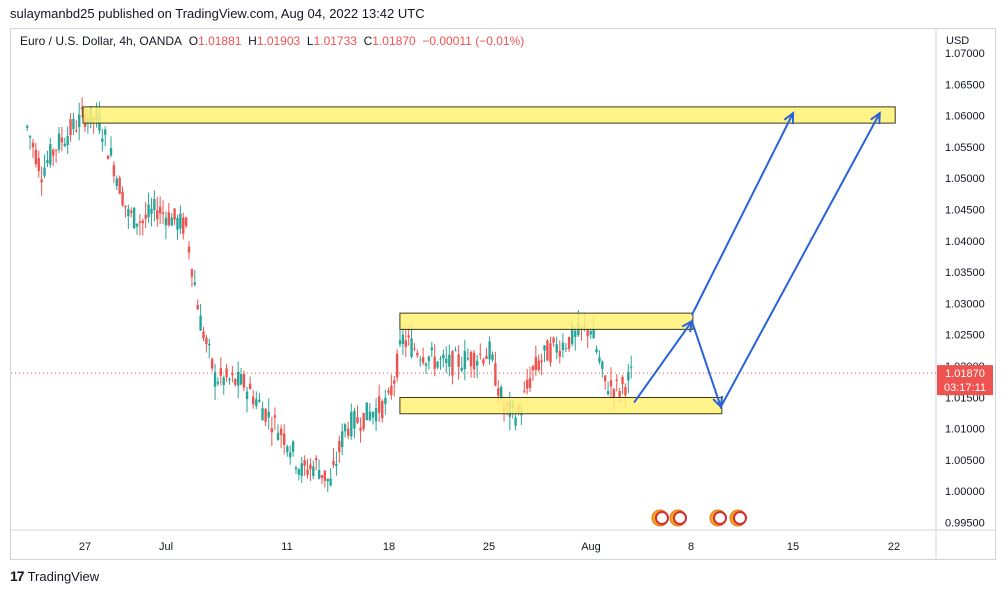  I want to click on footer-brand: 17 TradingView, so click(54, 576).